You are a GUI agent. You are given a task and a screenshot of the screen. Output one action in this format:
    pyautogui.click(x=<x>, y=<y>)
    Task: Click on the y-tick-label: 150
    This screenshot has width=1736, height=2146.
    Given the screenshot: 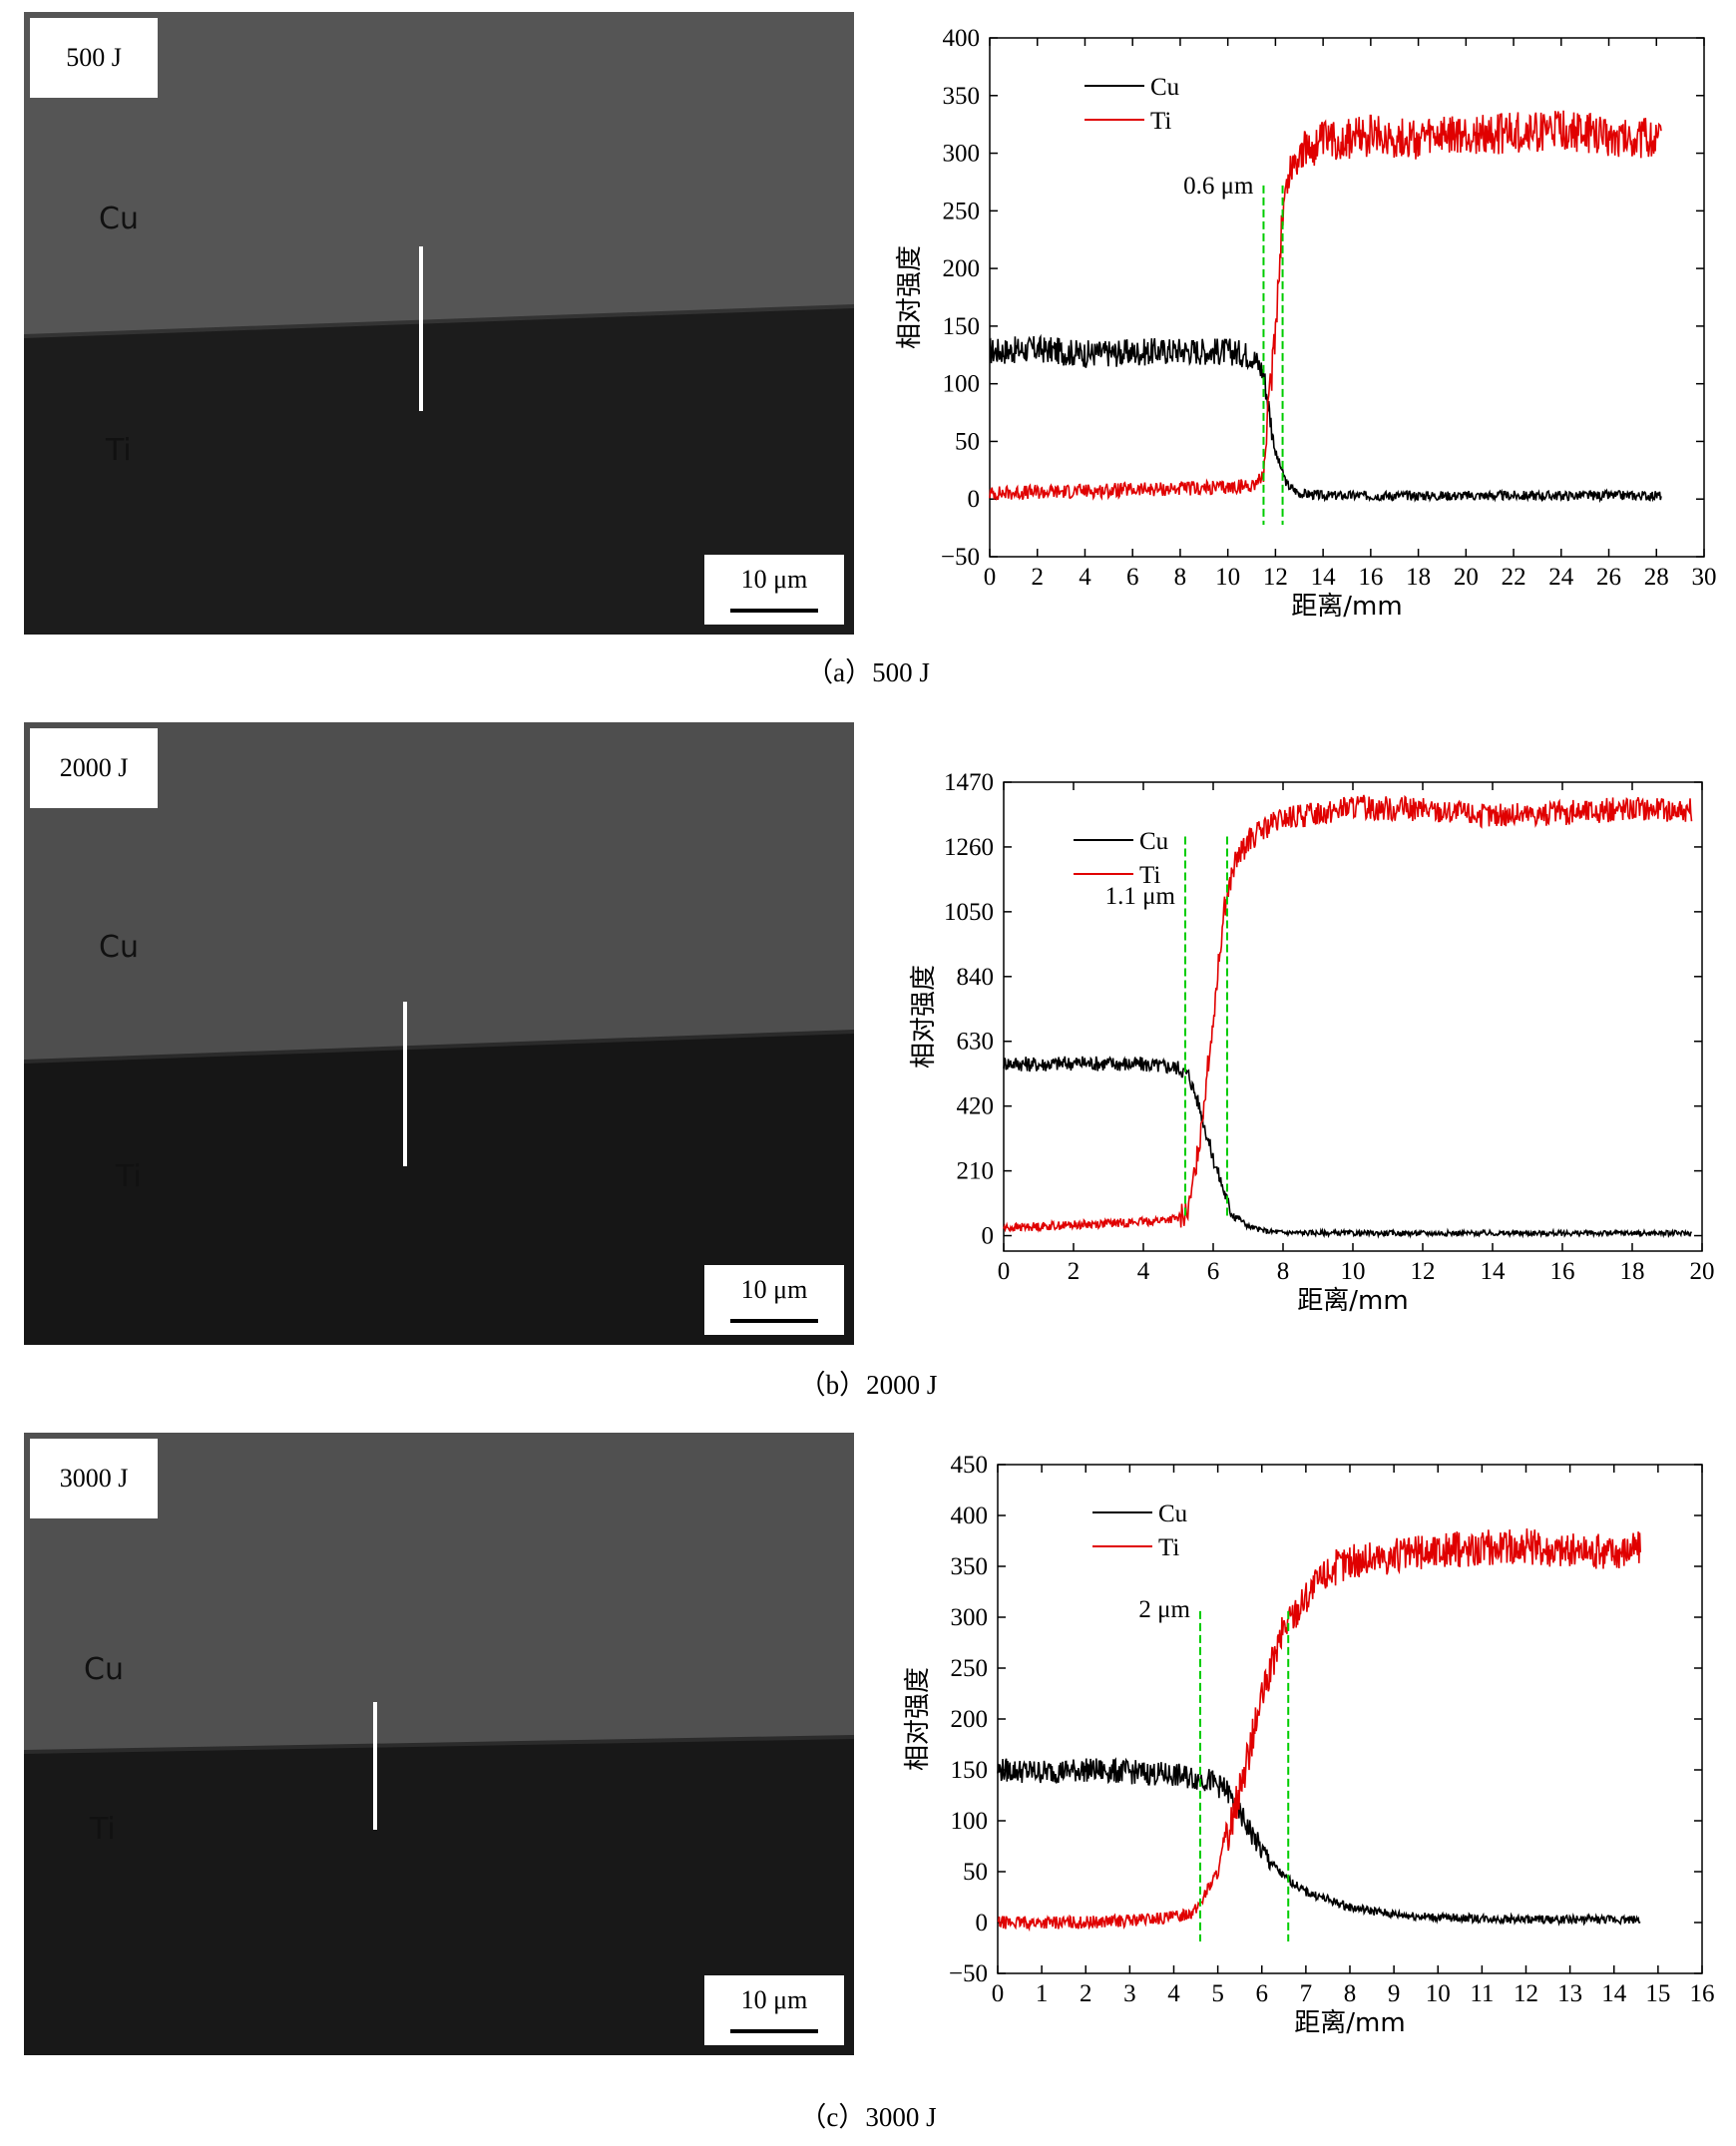 What is the action you would take?
    pyautogui.click(x=962, y=326)
    